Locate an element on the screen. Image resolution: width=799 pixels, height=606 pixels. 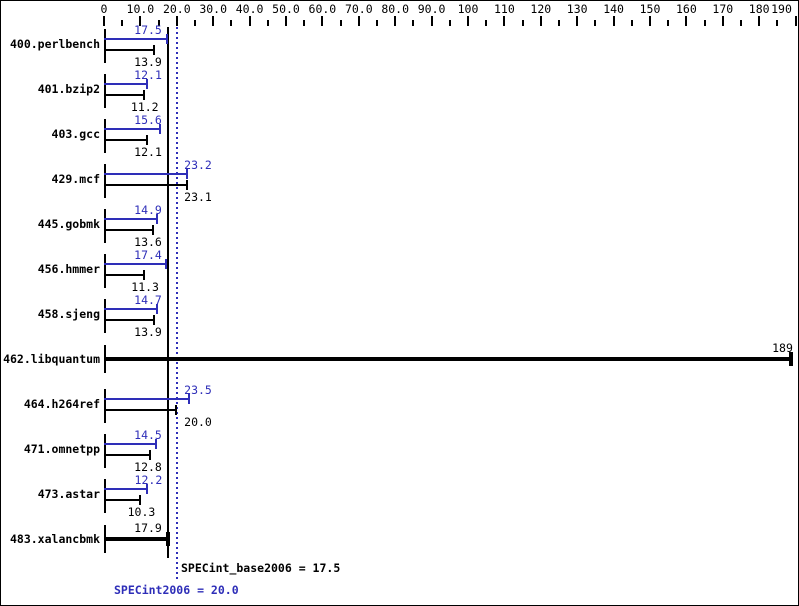
peak-value-label: 23.5 is located at coordinates (198, 390).